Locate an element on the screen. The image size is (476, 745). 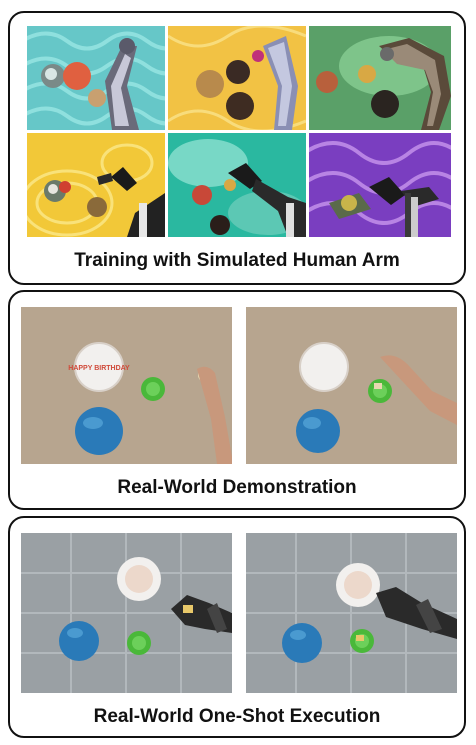
sim-caption: Training with Simulated Human Arm is located at coordinates (237, 260).